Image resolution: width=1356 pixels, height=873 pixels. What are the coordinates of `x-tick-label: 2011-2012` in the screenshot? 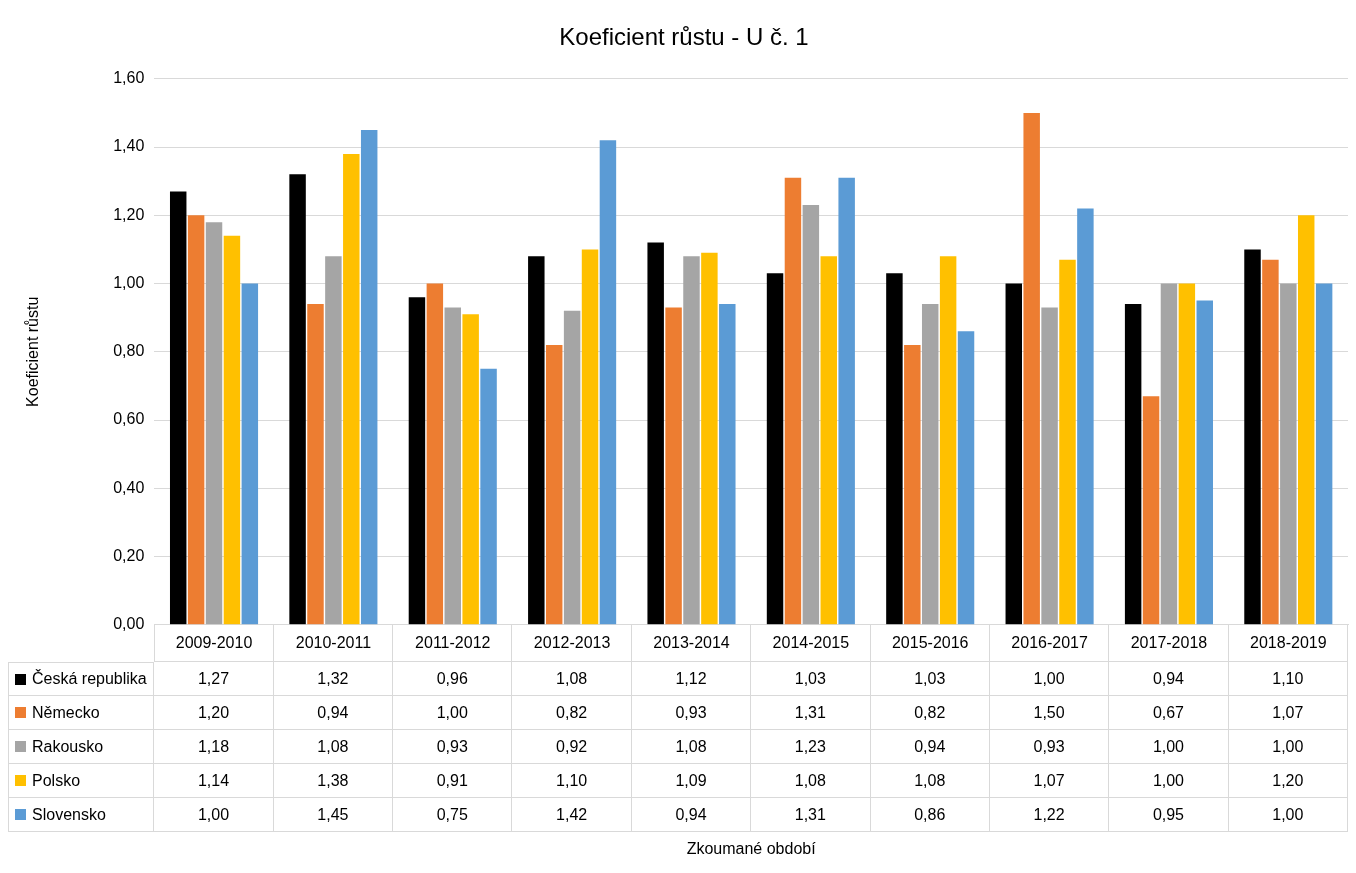 It's located at (453, 642).